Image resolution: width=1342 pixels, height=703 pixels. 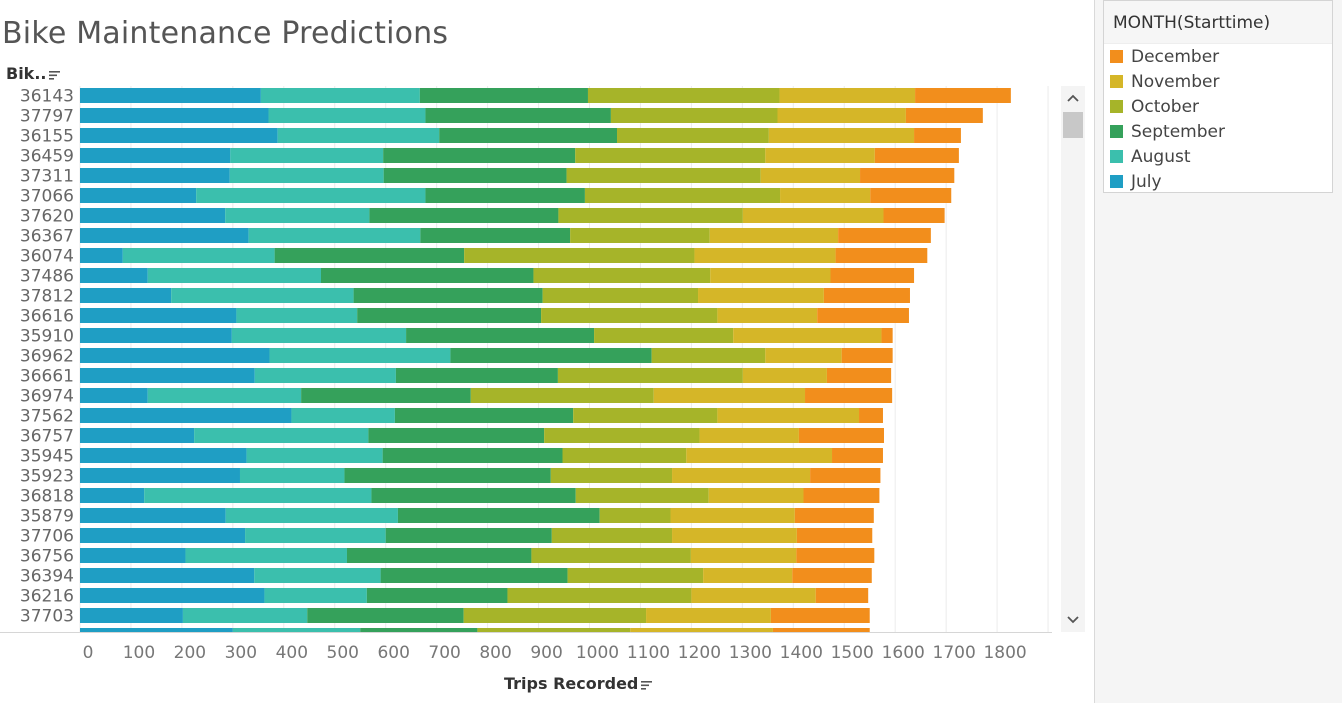 What do you see at coordinates (578, 684) in the screenshot?
I see `x-axis-title: Trips Recorded` at bounding box center [578, 684].